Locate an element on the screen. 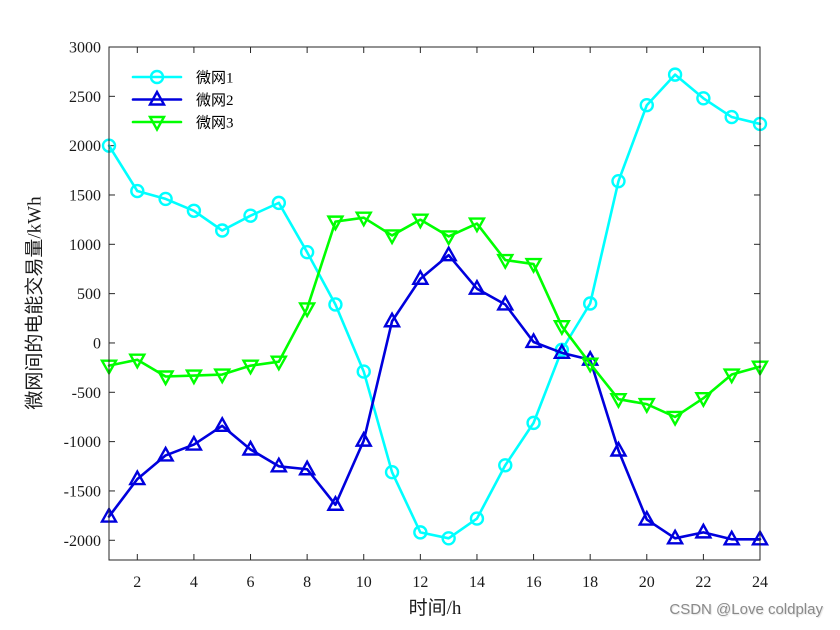 This screenshot has height=630, width=840. y-tick-label: -2000 is located at coordinates (82, 541).